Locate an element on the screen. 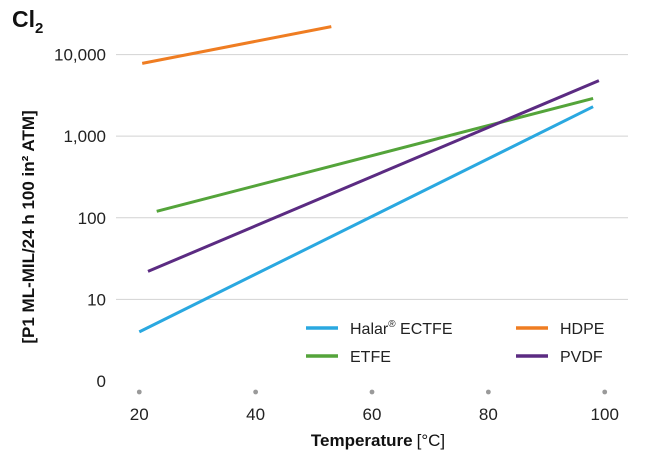 This screenshot has height=457, width=653. x-tick-label: 20 is located at coordinates (139, 414).